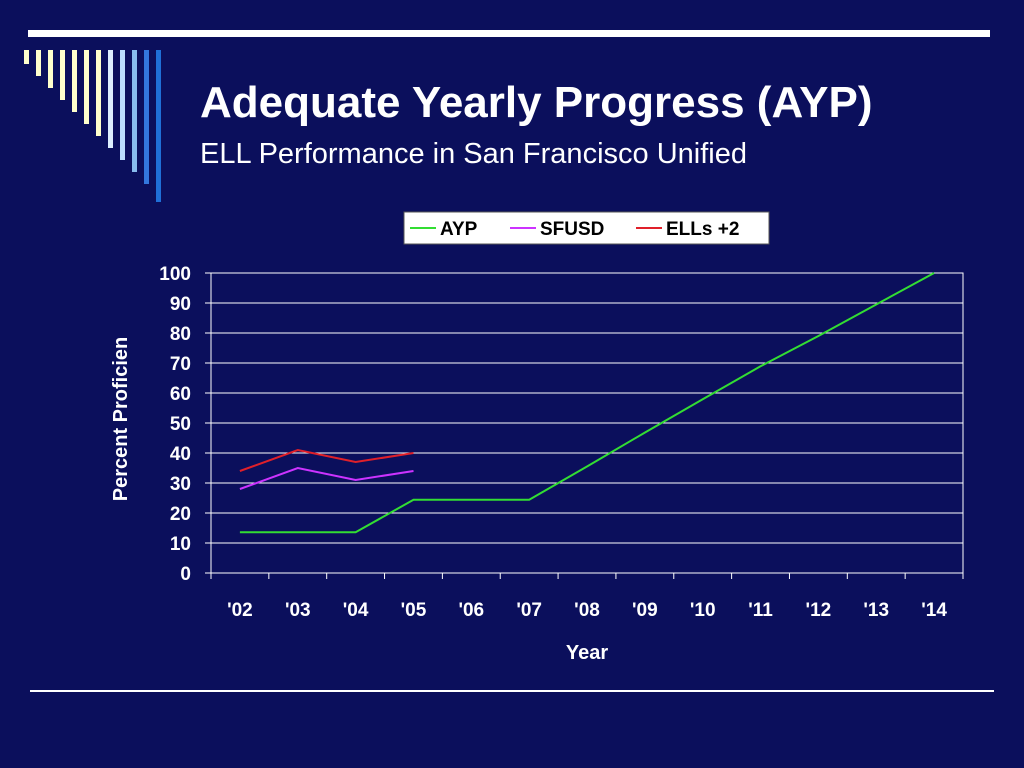 The width and height of the screenshot is (1024, 768). What do you see at coordinates (512, 691) in the screenshot?
I see `bottom-rule` at bounding box center [512, 691].